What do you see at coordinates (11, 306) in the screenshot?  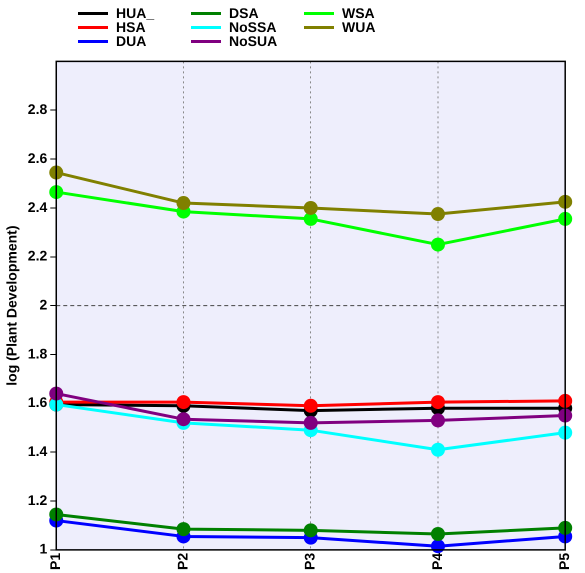 I see `y-axis-title: log (Plant Development)` at bounding box center [11, 306].